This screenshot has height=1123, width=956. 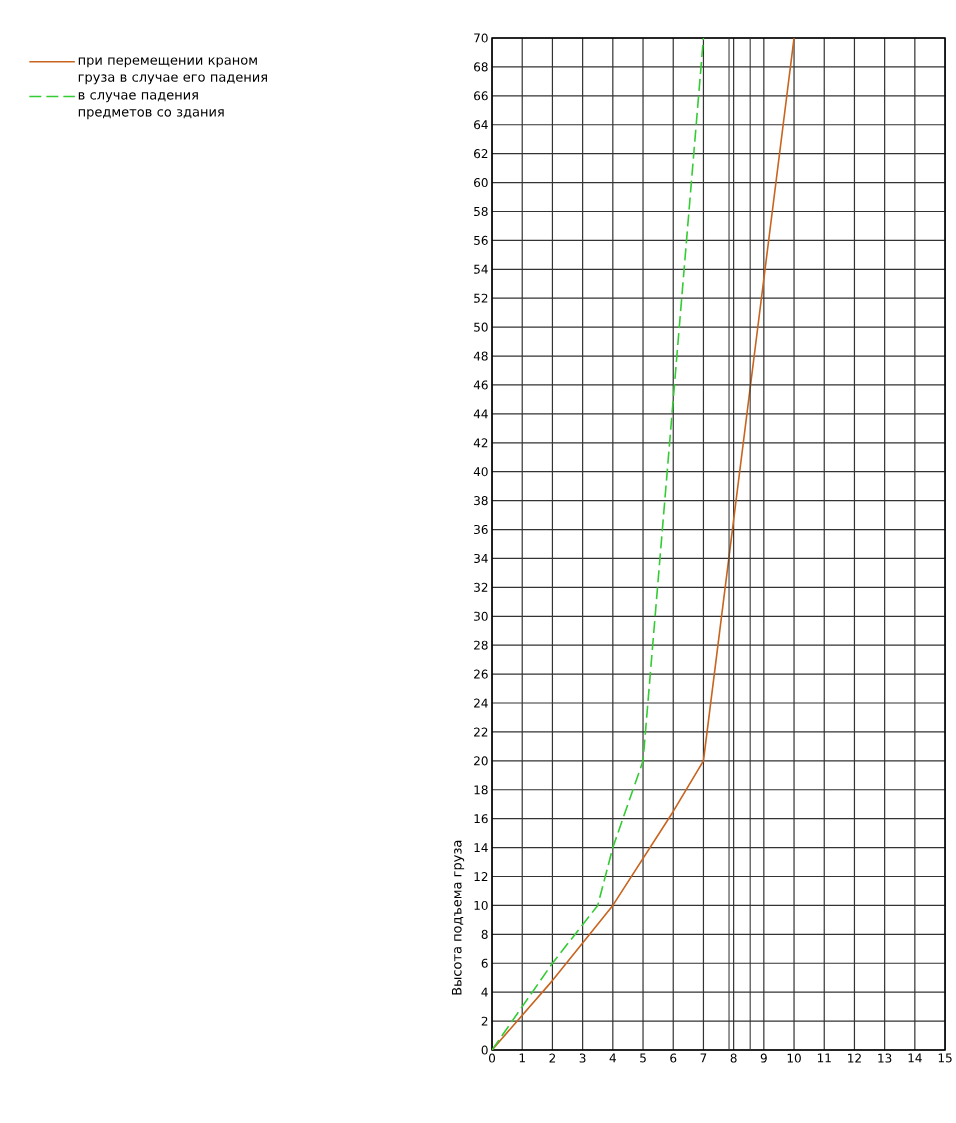 I want to click on x-tick-label: 0, so click(x=492, y=1058).